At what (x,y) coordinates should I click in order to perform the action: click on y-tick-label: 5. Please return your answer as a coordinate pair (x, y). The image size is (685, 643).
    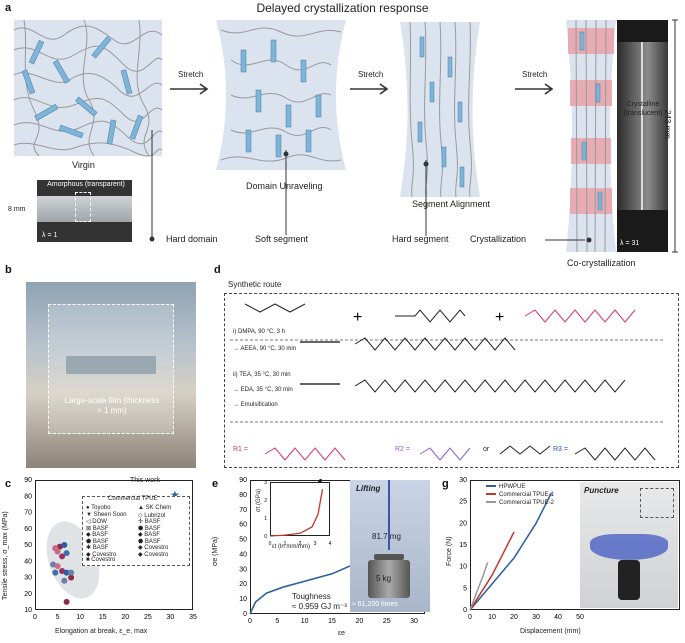
    Looking at the image, I should click on (465, 588).